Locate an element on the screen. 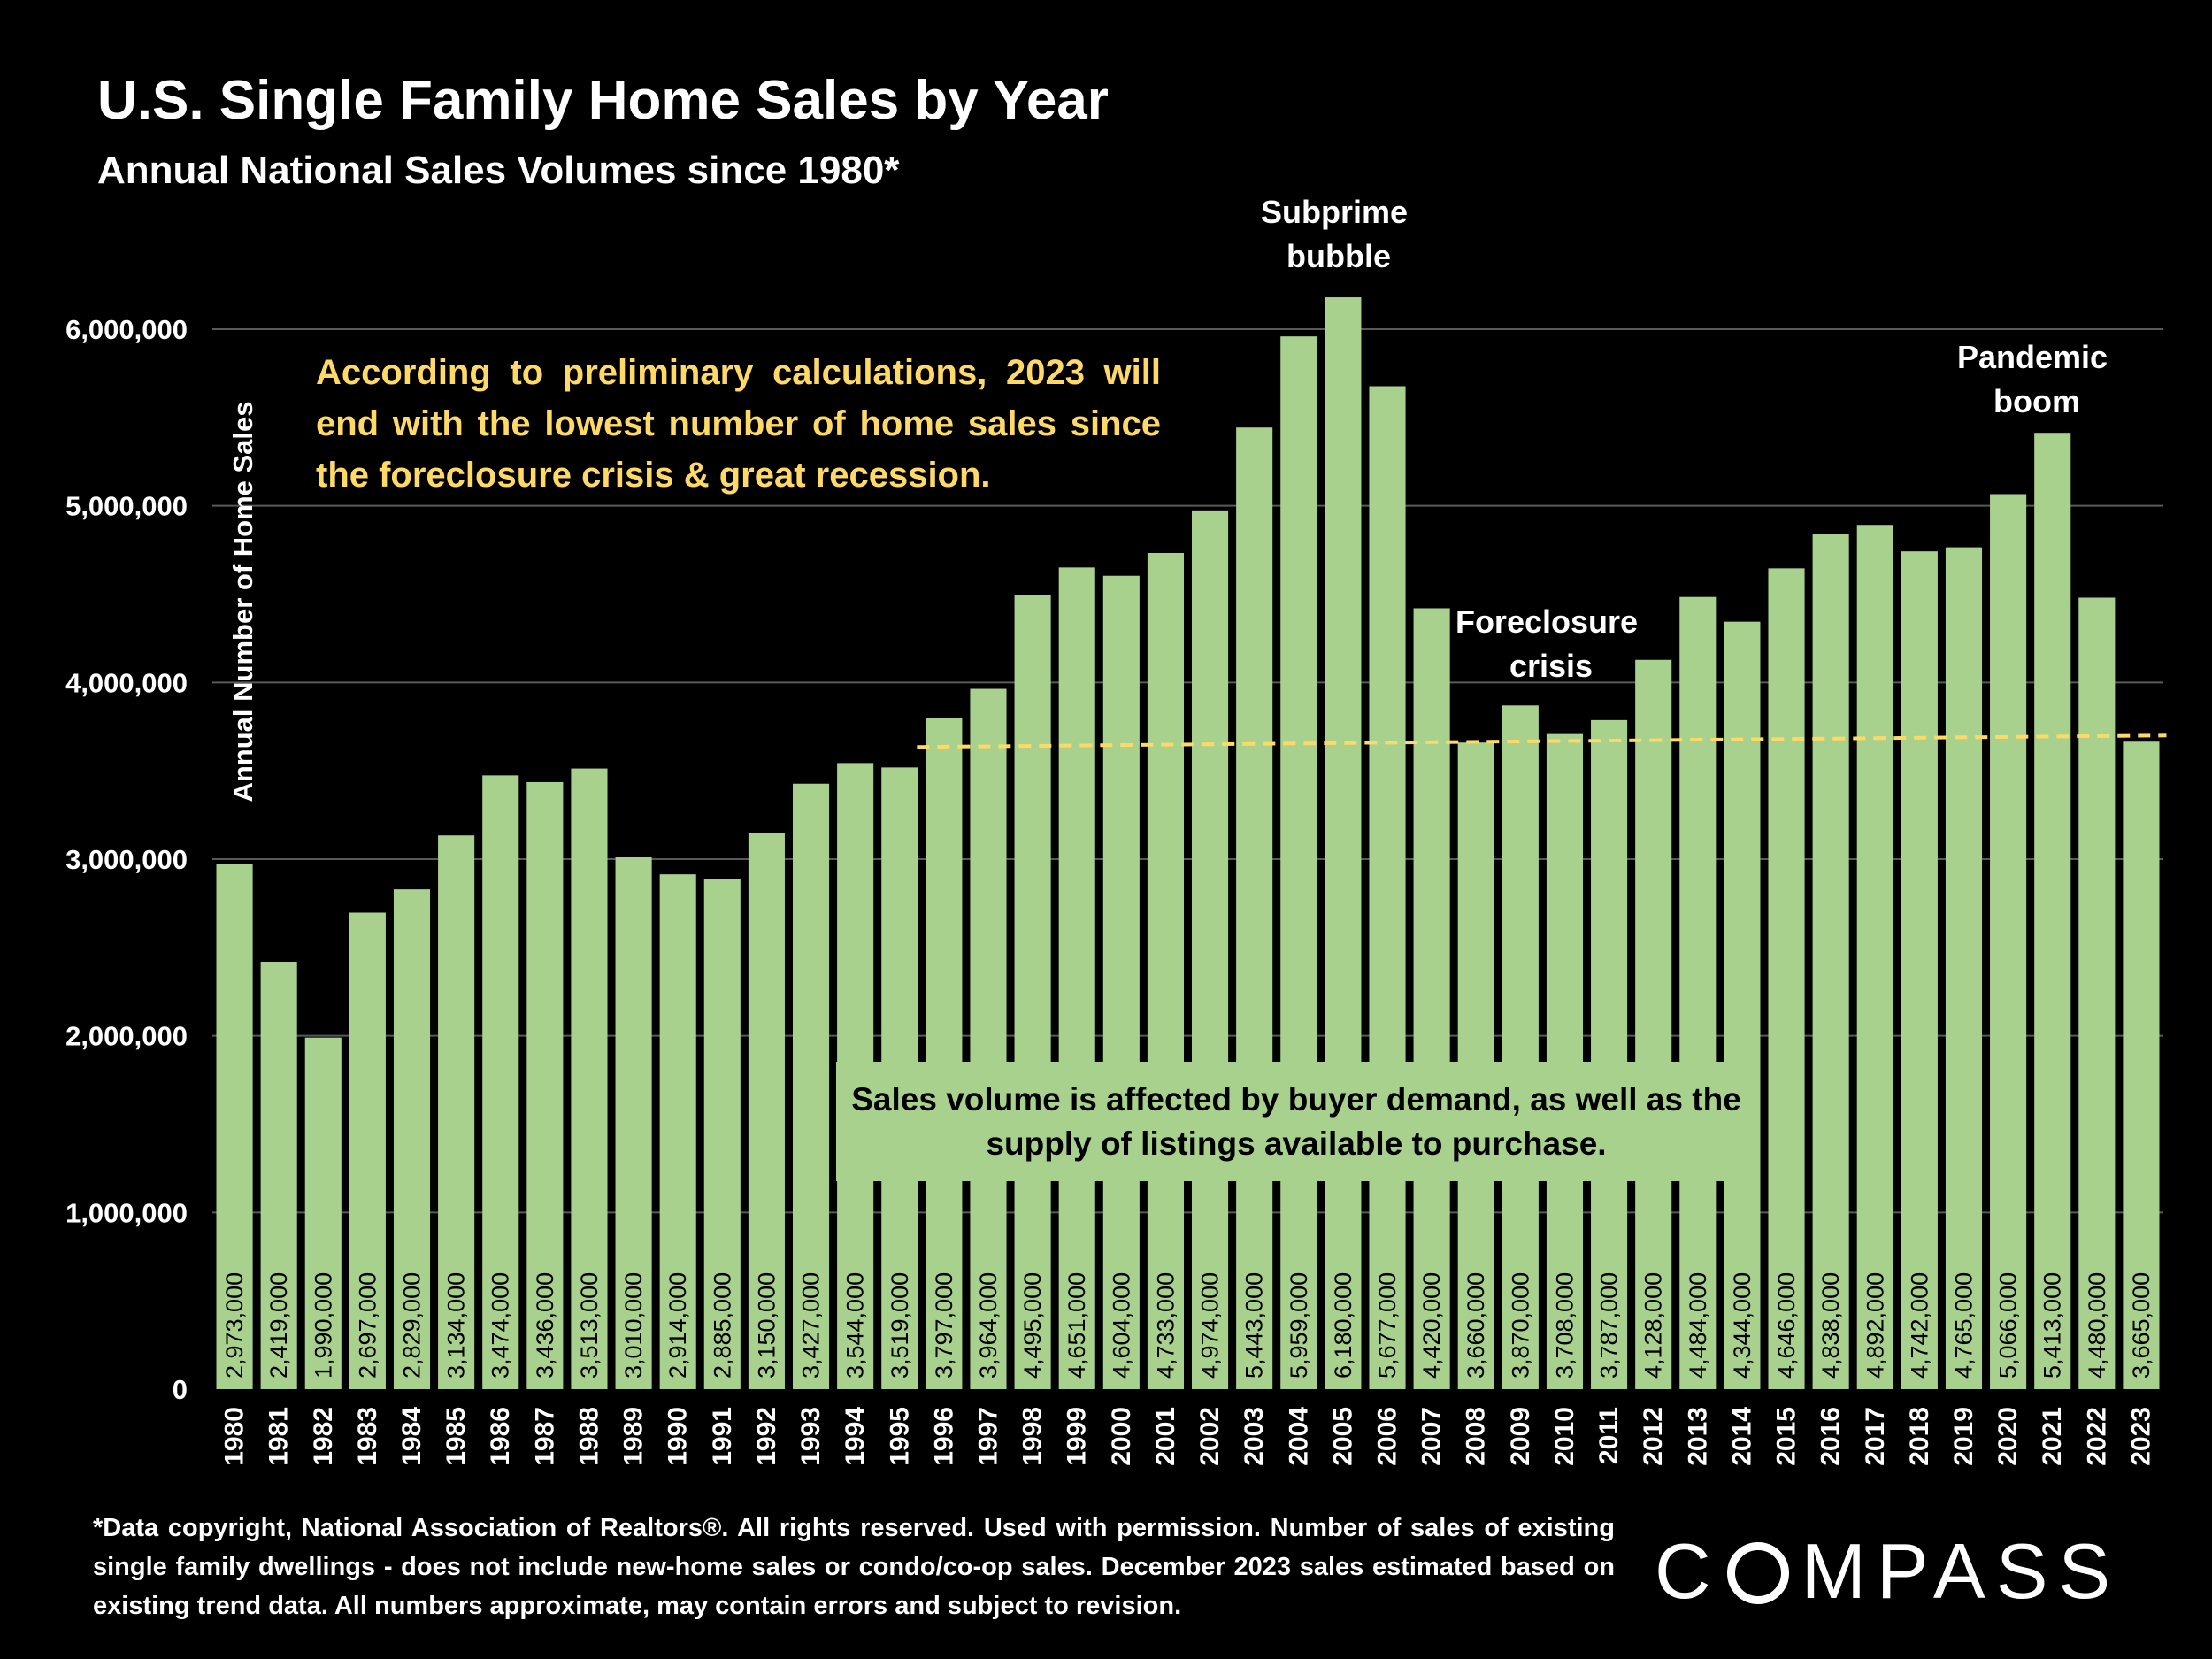 This screenshot has width=2212, height=1659. bar-value-label: 3,870,000 is located at coordinates (1520, 1326).